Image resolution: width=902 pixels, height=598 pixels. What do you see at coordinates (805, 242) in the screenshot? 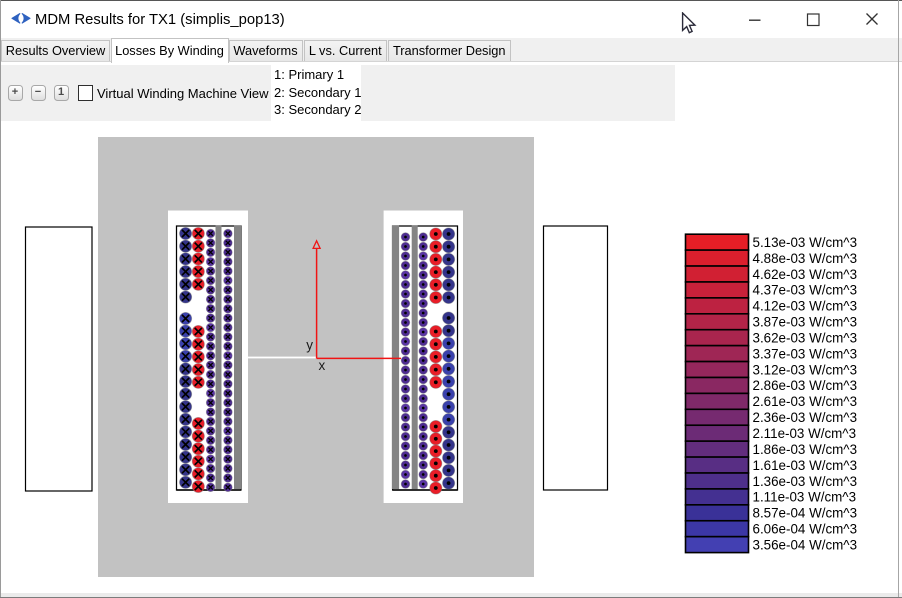
I see `svg-text: 5.13e-03 W/cm^3` at bounding box center [805, 242].